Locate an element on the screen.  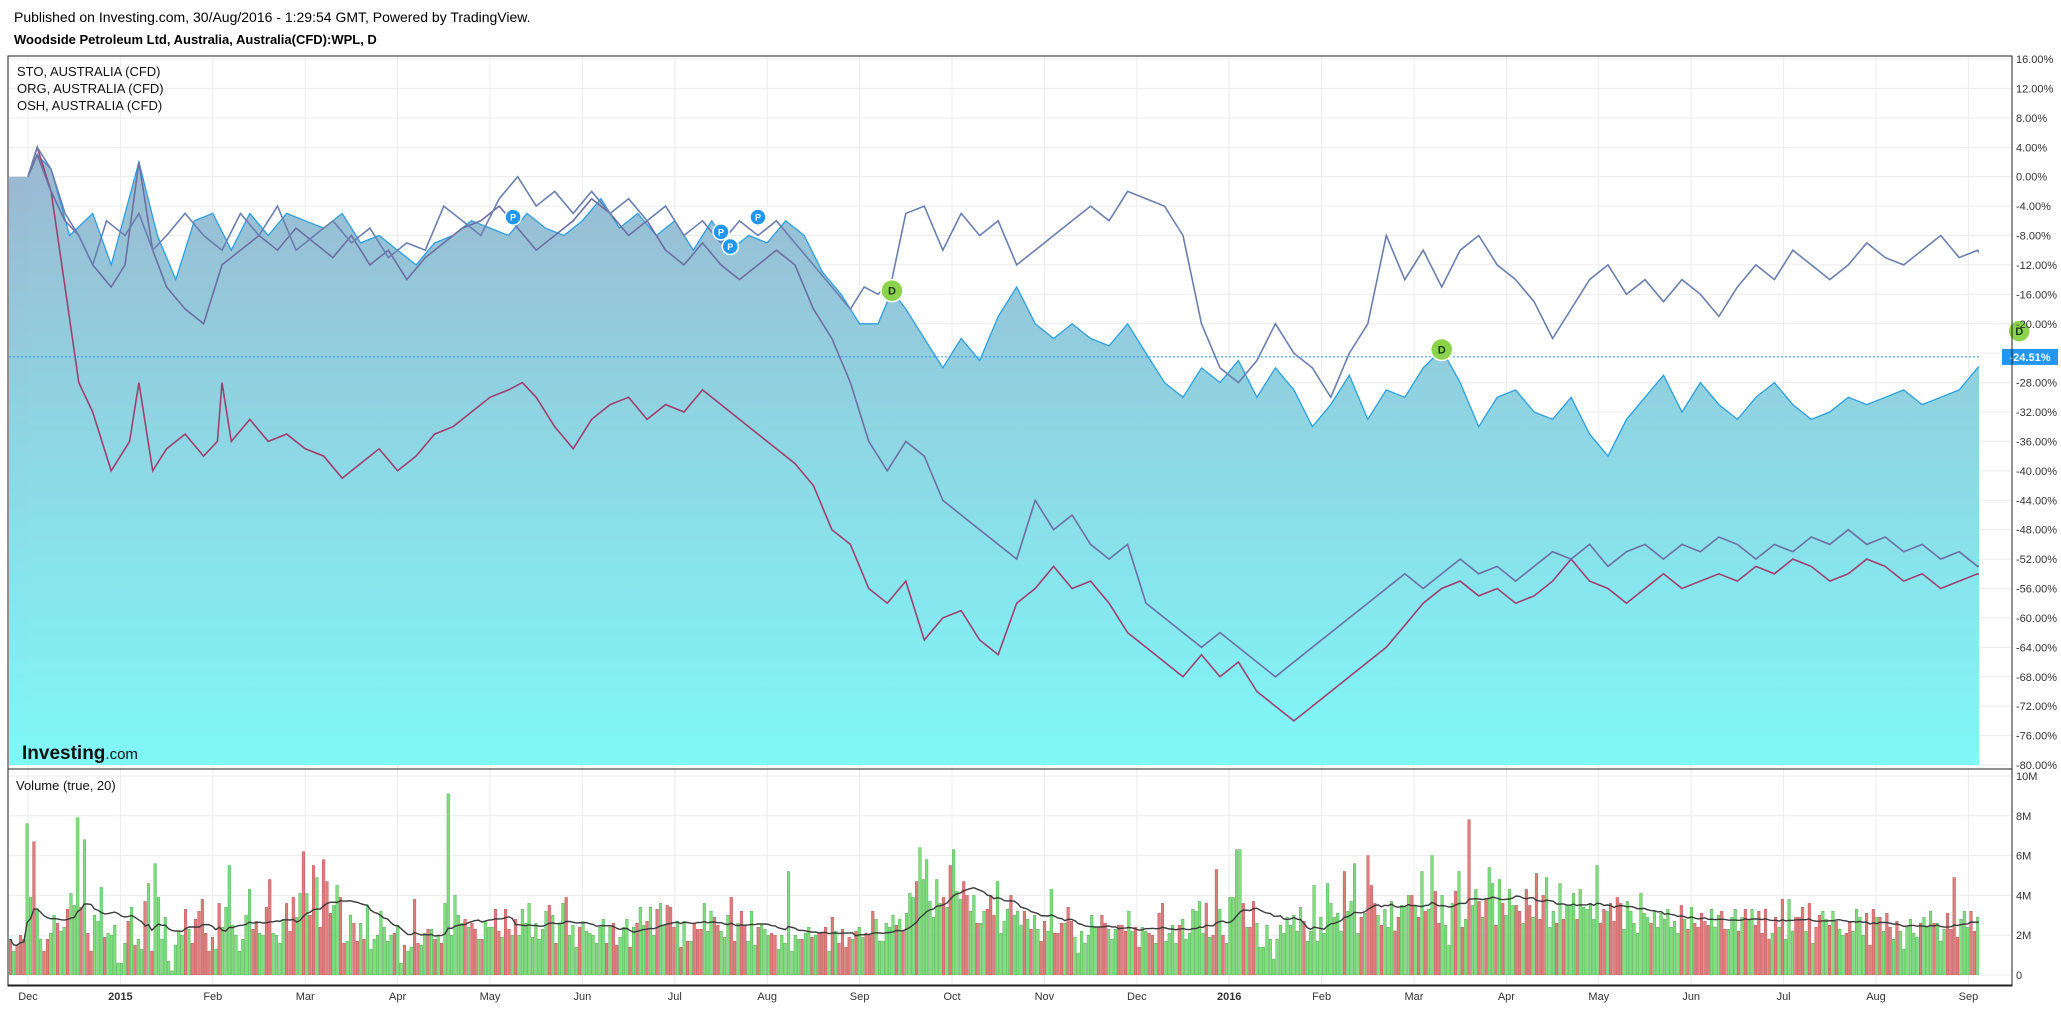
dividend-marker is located at coordinates (1441, 349).